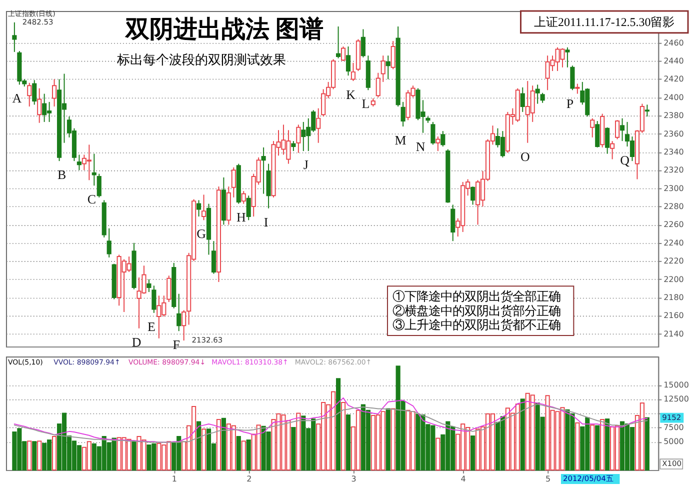 This screenshot has height=489, width=690. I want to click on y-tick-label: 2340, so click(674, 151).